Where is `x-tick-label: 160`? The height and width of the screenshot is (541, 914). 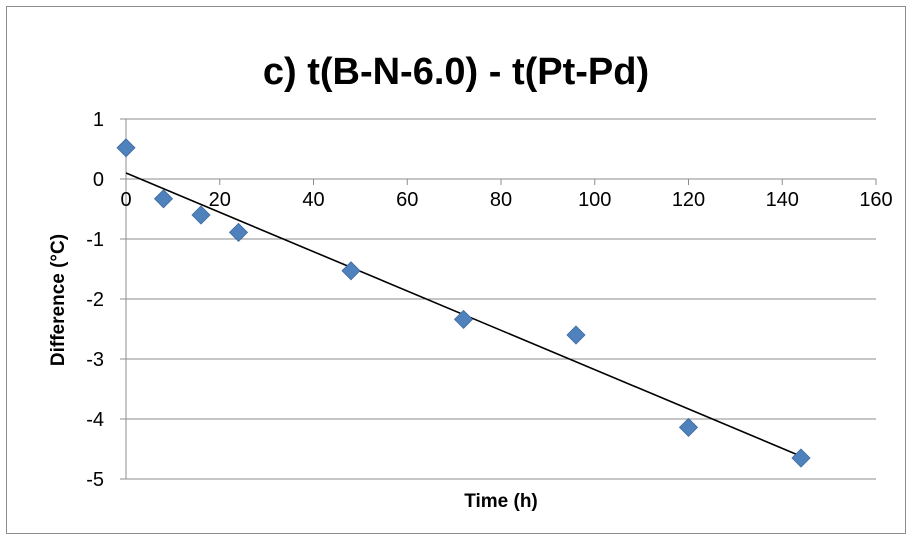 x-tick-label: 160 is located at coordinates (875, 200).